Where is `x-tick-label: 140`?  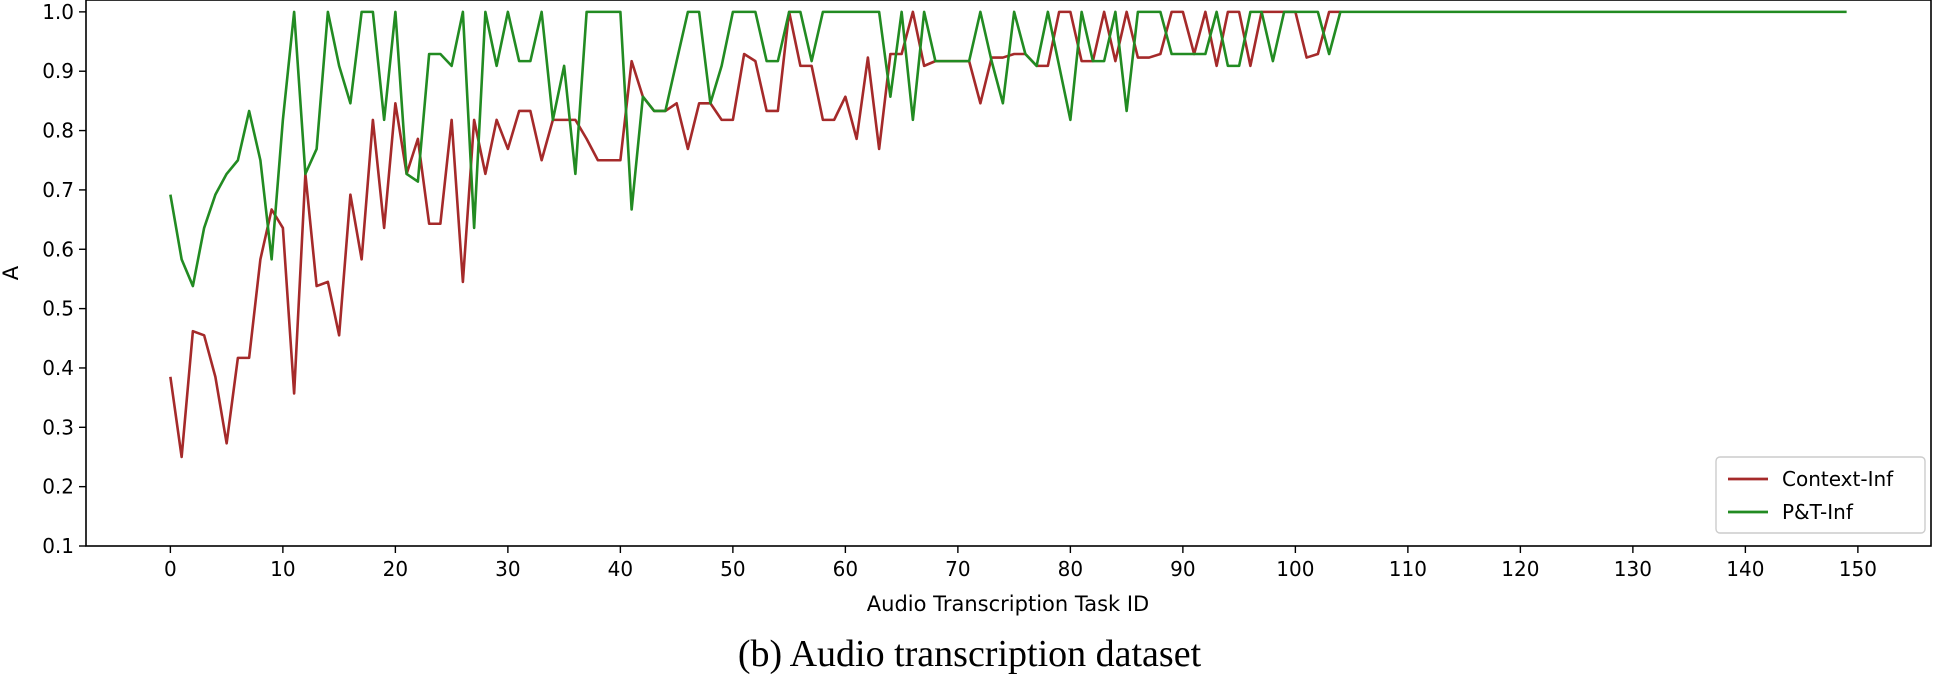 x-tick-label: 140 is located at coordinates (1745, 569).